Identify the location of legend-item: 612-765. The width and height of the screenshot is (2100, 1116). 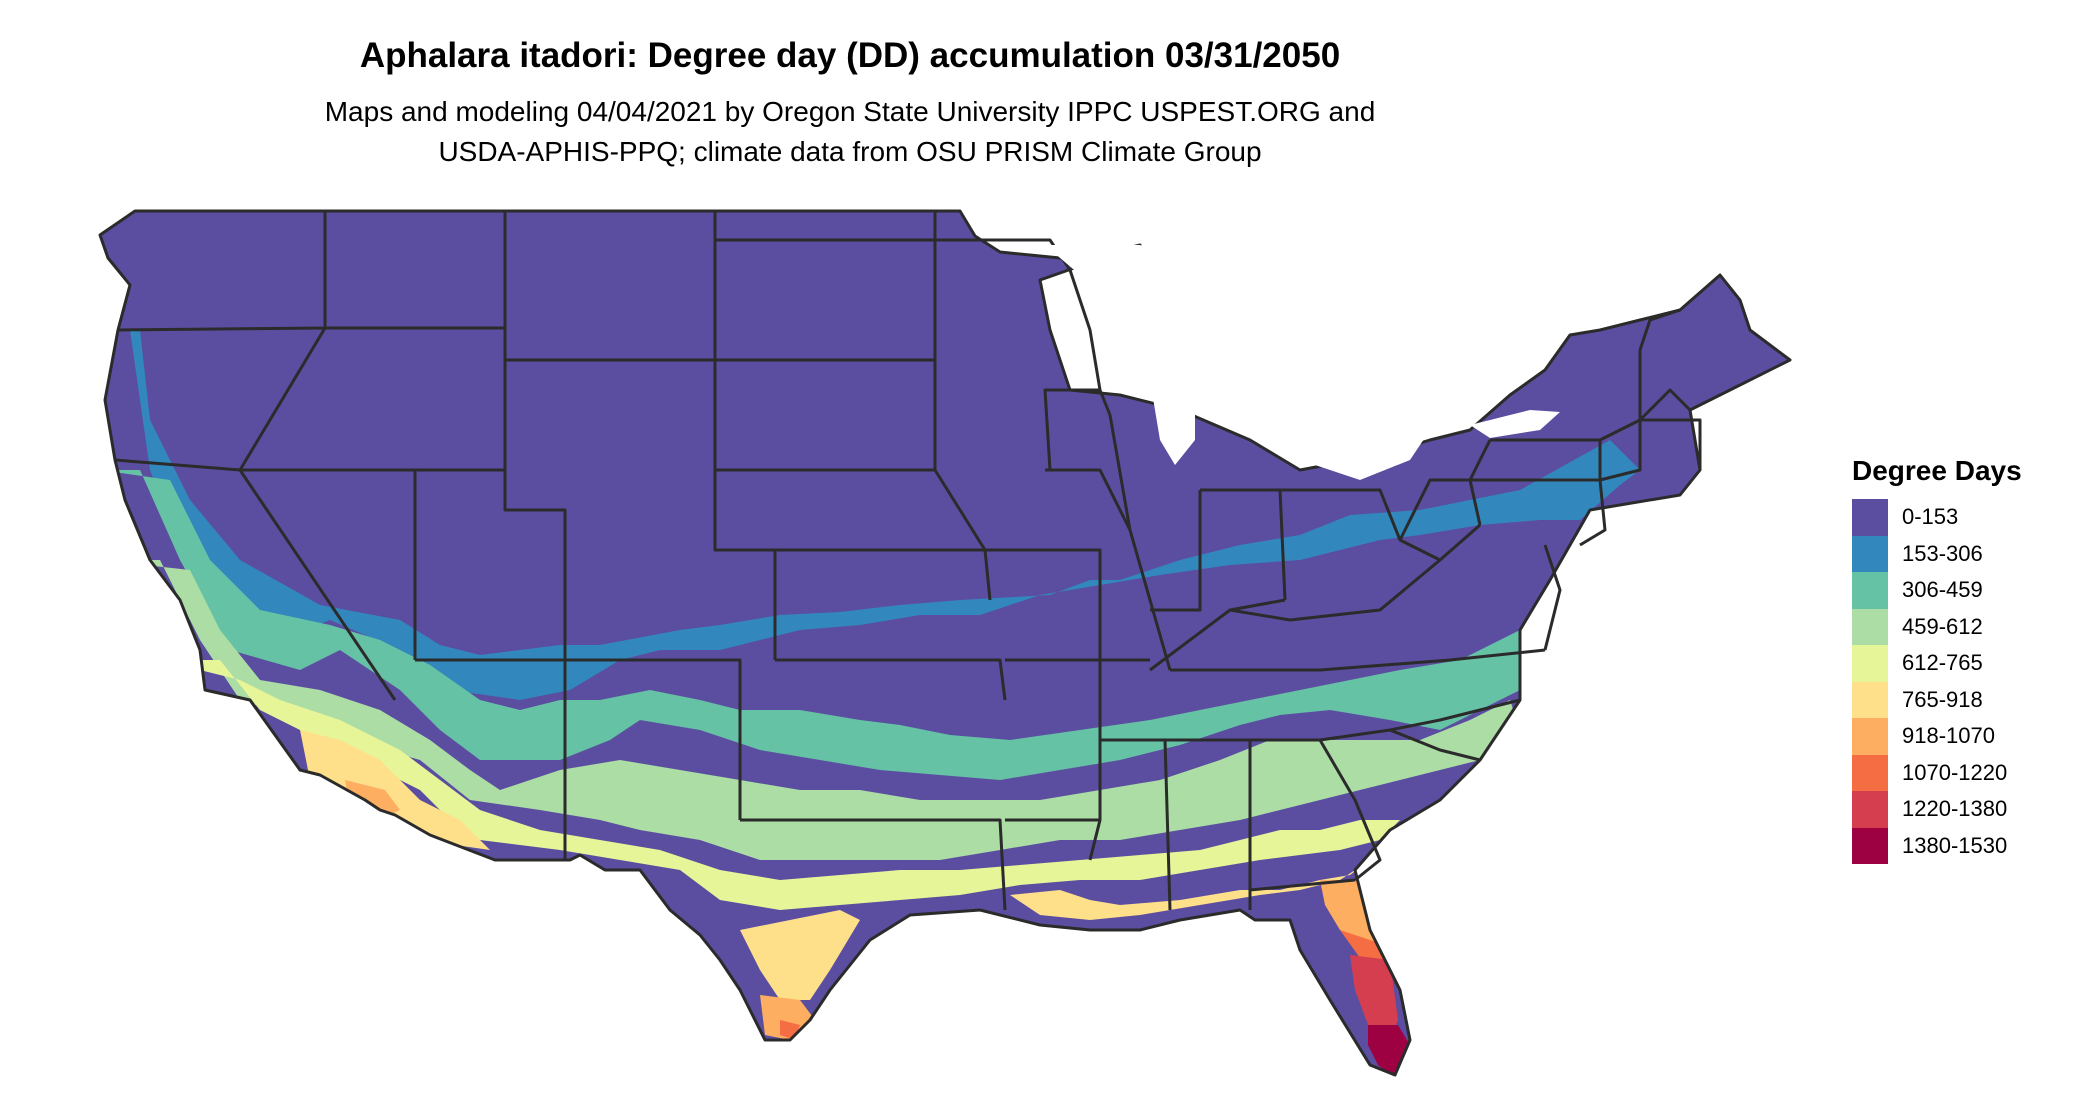
(1937, 663).